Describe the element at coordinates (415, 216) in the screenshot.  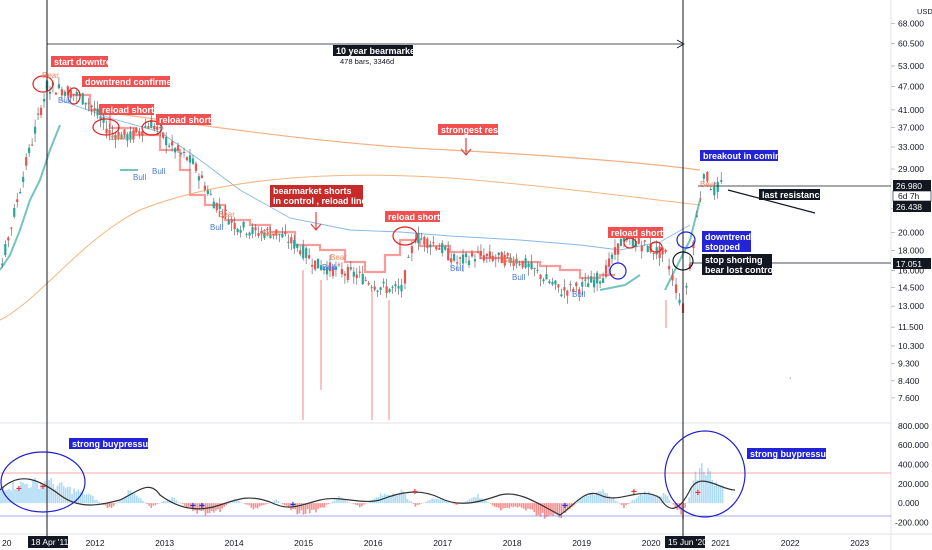
I see `annotation-reload-shorts-3: reload shorts` at that location.